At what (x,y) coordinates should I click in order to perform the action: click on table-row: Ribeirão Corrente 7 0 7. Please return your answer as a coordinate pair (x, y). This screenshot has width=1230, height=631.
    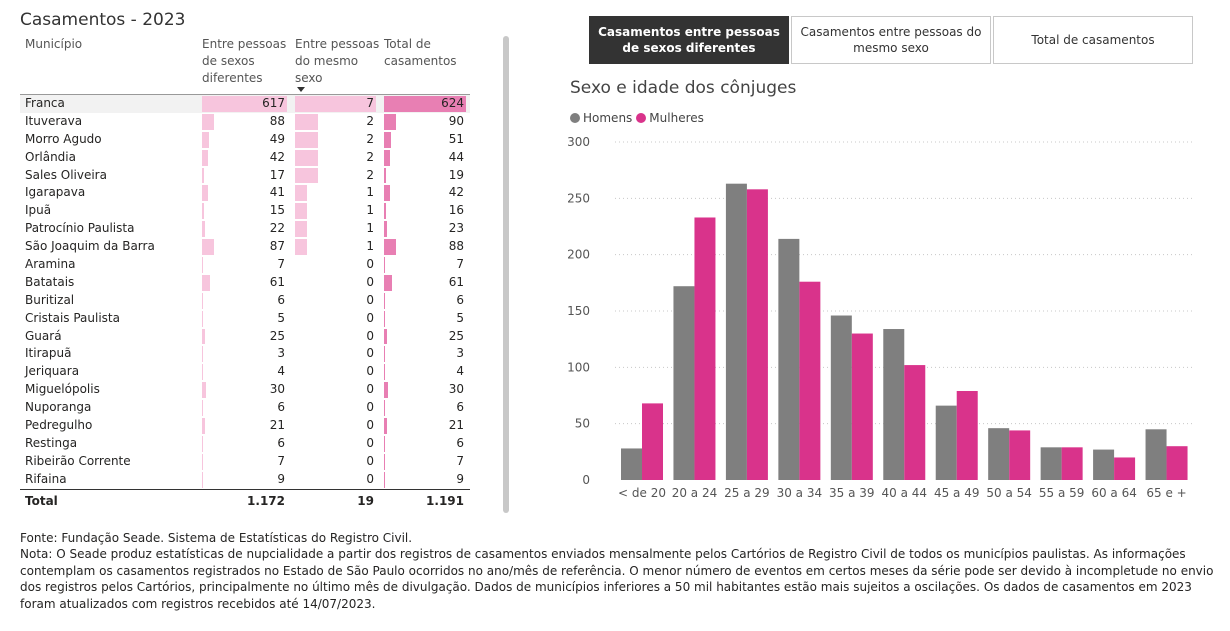
    Looking at the image, I should click on (245, 462).